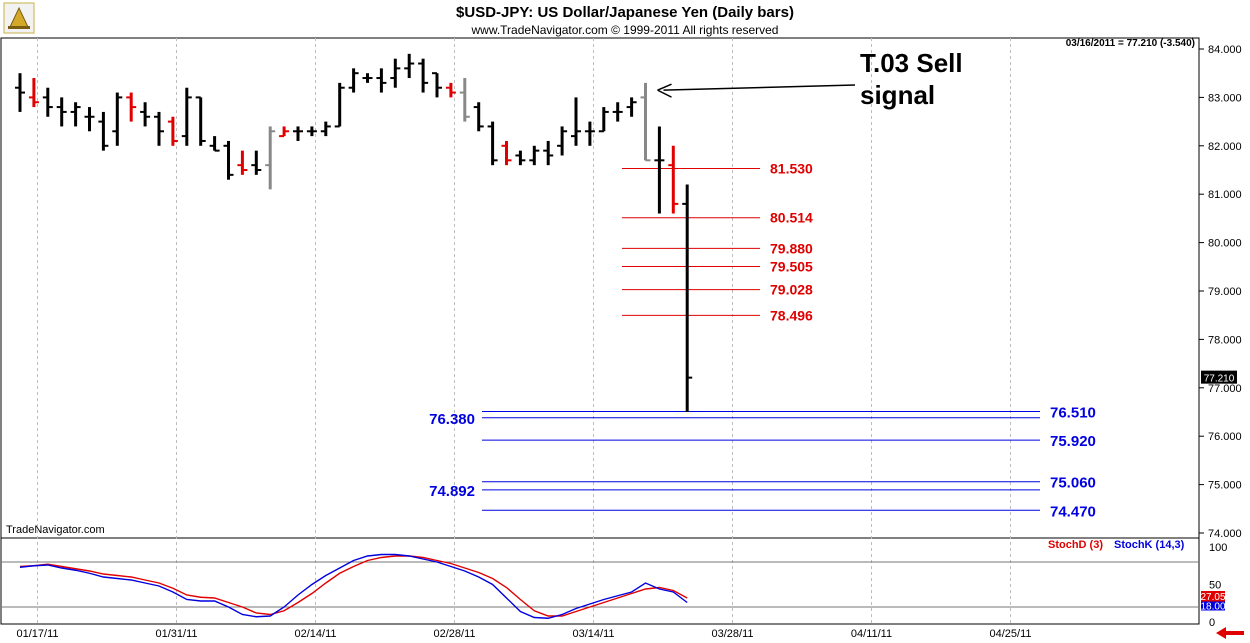 The width and height of the screenshot is (1250, 643). Describe the element at coordinates (732, 634) in the screenshot. I see `x-tick-label: 03/28/11` at that location.